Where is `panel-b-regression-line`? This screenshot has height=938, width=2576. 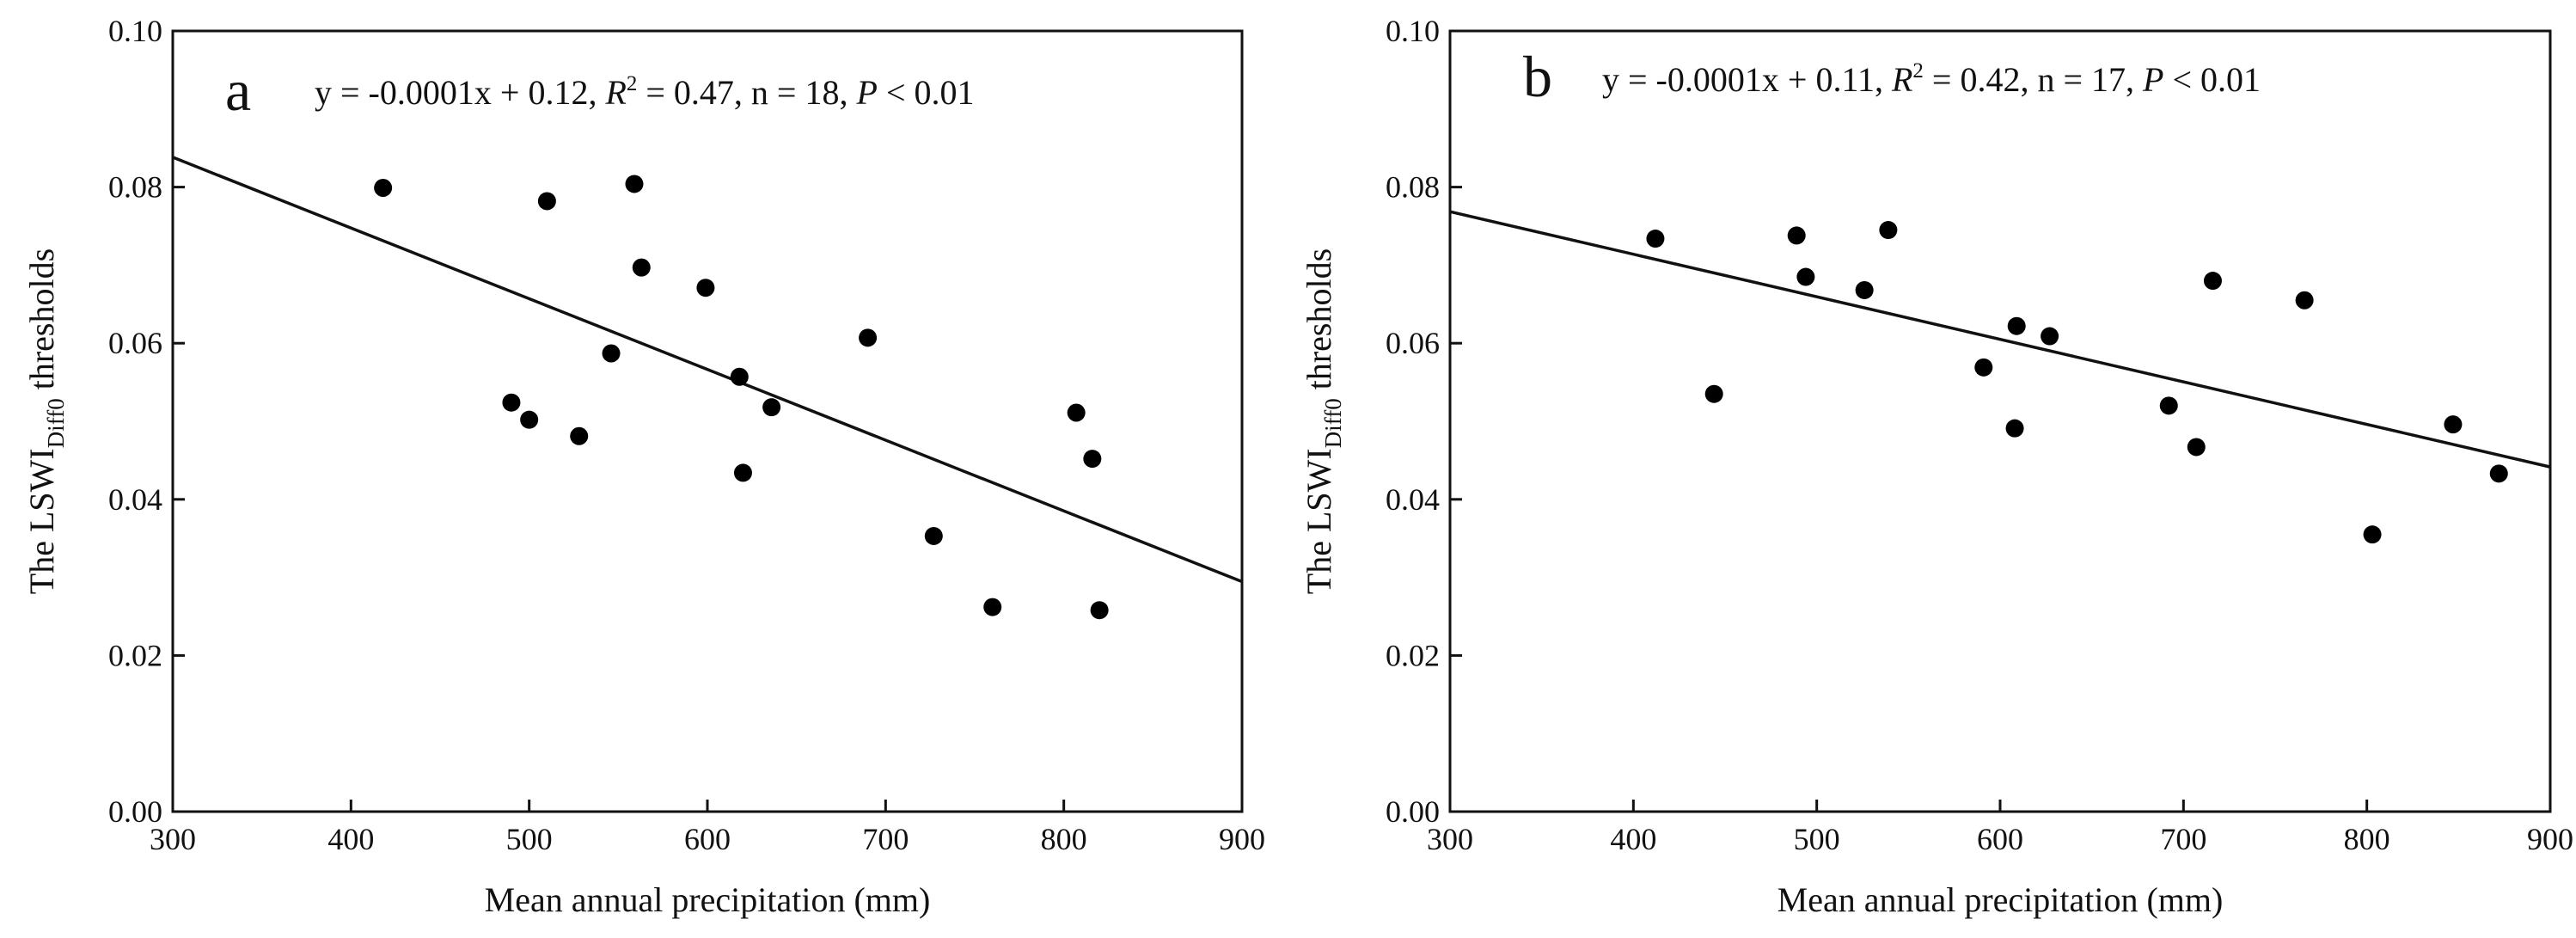 panel-b-regression-line is located at coordinates (2000, 339).